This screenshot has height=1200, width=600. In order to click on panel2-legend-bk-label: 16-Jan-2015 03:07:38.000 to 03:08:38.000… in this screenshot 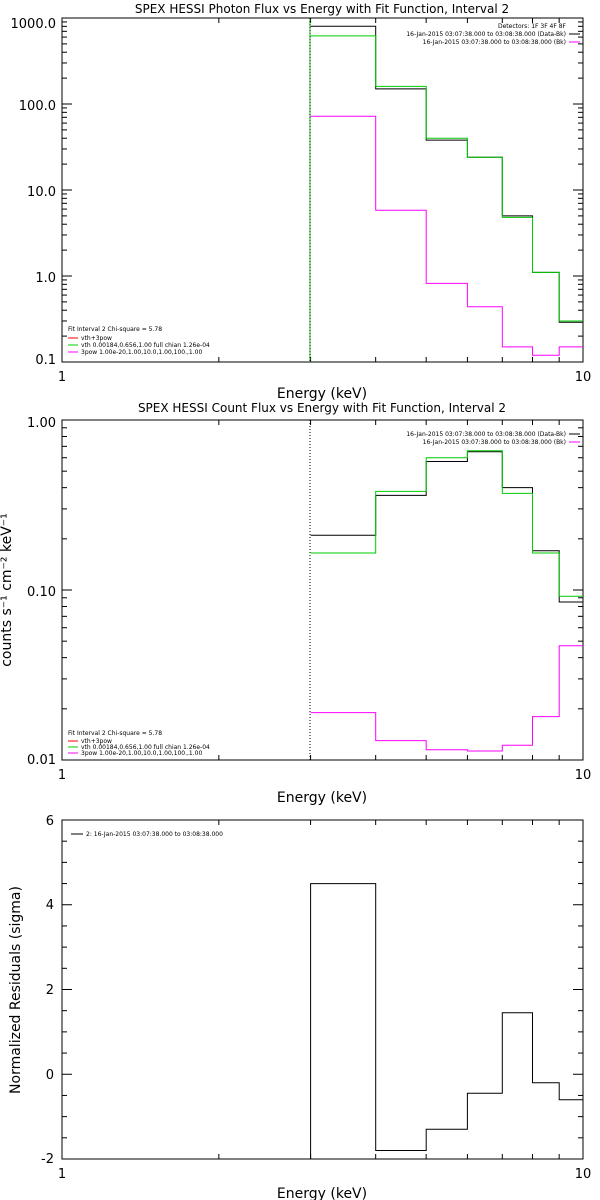, I will do `click(494, 442)`.